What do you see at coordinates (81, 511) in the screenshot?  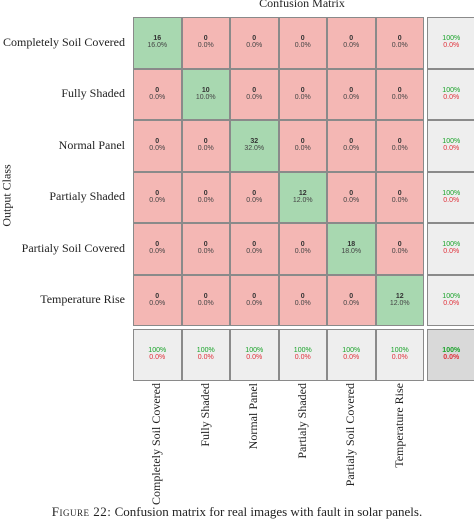 I see `caption-label: Figure 22:` at bounding box center [81, 511].